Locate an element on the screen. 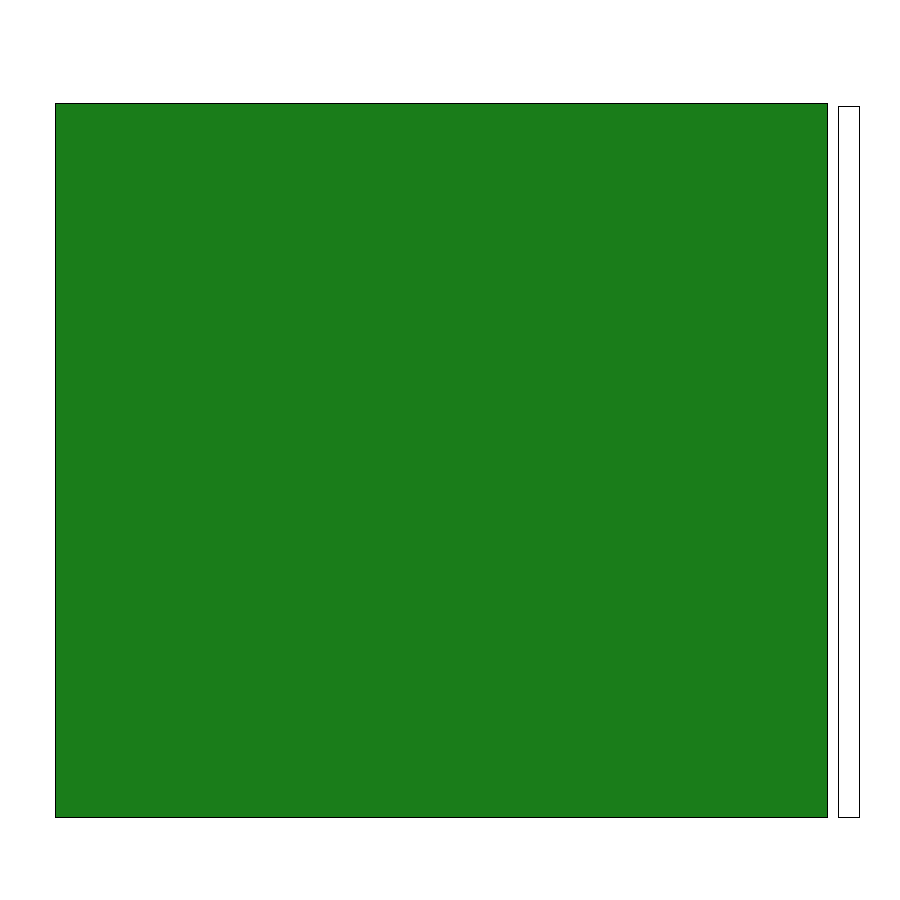 The width and height of the screenshot is (900, 900). chart-header is located at coordinates (450, 50).